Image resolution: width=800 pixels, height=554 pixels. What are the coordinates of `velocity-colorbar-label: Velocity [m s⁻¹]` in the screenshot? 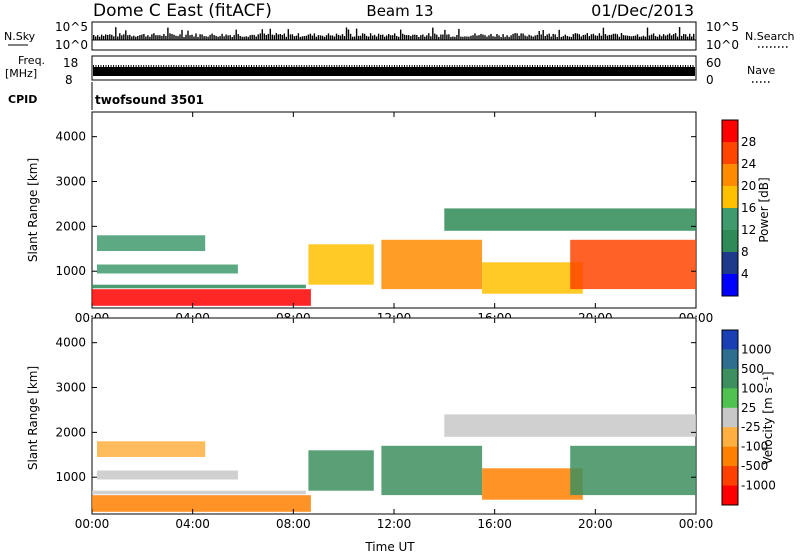 It's located at (768, 417).